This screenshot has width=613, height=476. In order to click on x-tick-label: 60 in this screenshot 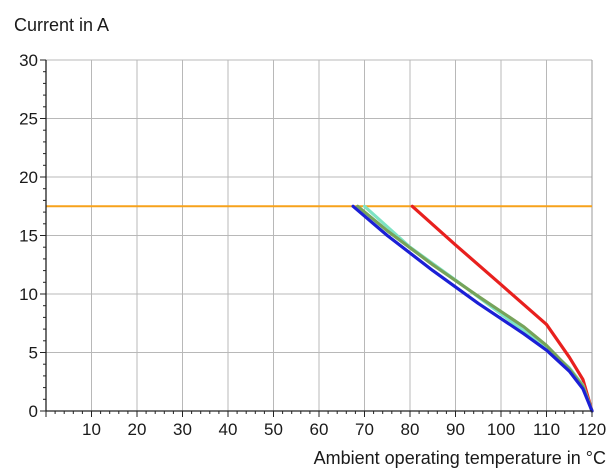, I will do `click(319, 429)`.